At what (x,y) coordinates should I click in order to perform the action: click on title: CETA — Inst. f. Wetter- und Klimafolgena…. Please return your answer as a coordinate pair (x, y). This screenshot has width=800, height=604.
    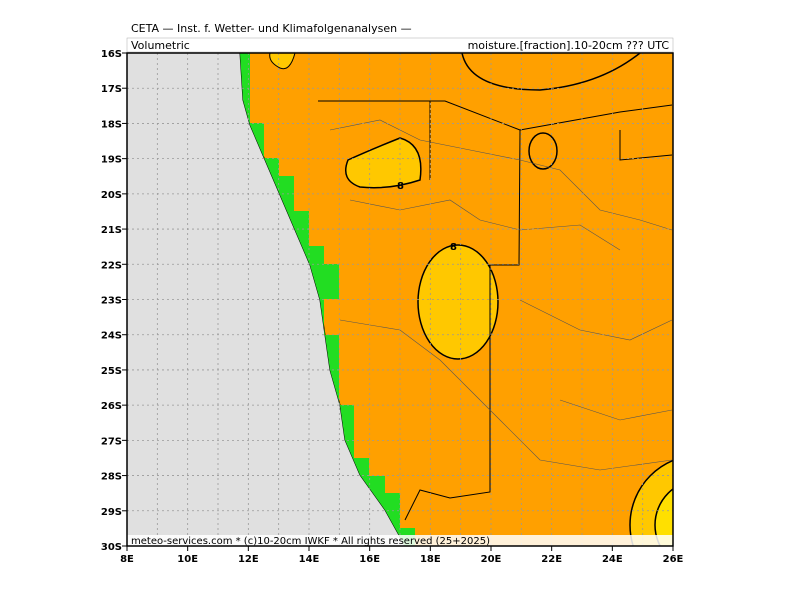
    Looking at the image, I should click on (271, 28).